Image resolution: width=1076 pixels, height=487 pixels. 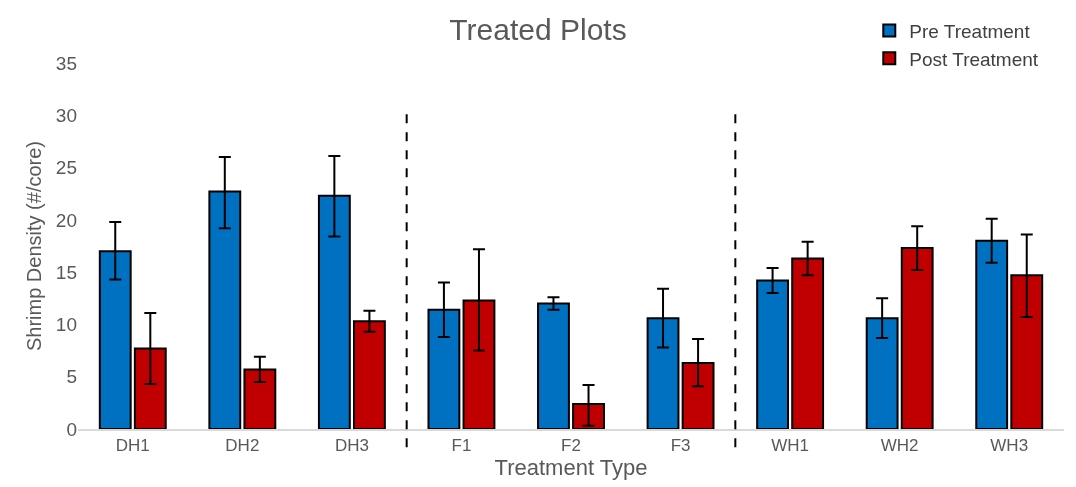 I want to click on y-tick-label: 30, so click(x=66, y=115).